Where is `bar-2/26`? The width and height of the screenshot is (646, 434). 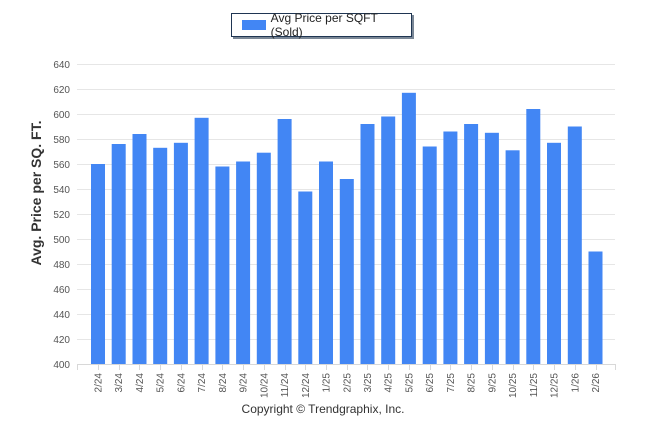 bar-2/26 is located at coordinates (595, 308).